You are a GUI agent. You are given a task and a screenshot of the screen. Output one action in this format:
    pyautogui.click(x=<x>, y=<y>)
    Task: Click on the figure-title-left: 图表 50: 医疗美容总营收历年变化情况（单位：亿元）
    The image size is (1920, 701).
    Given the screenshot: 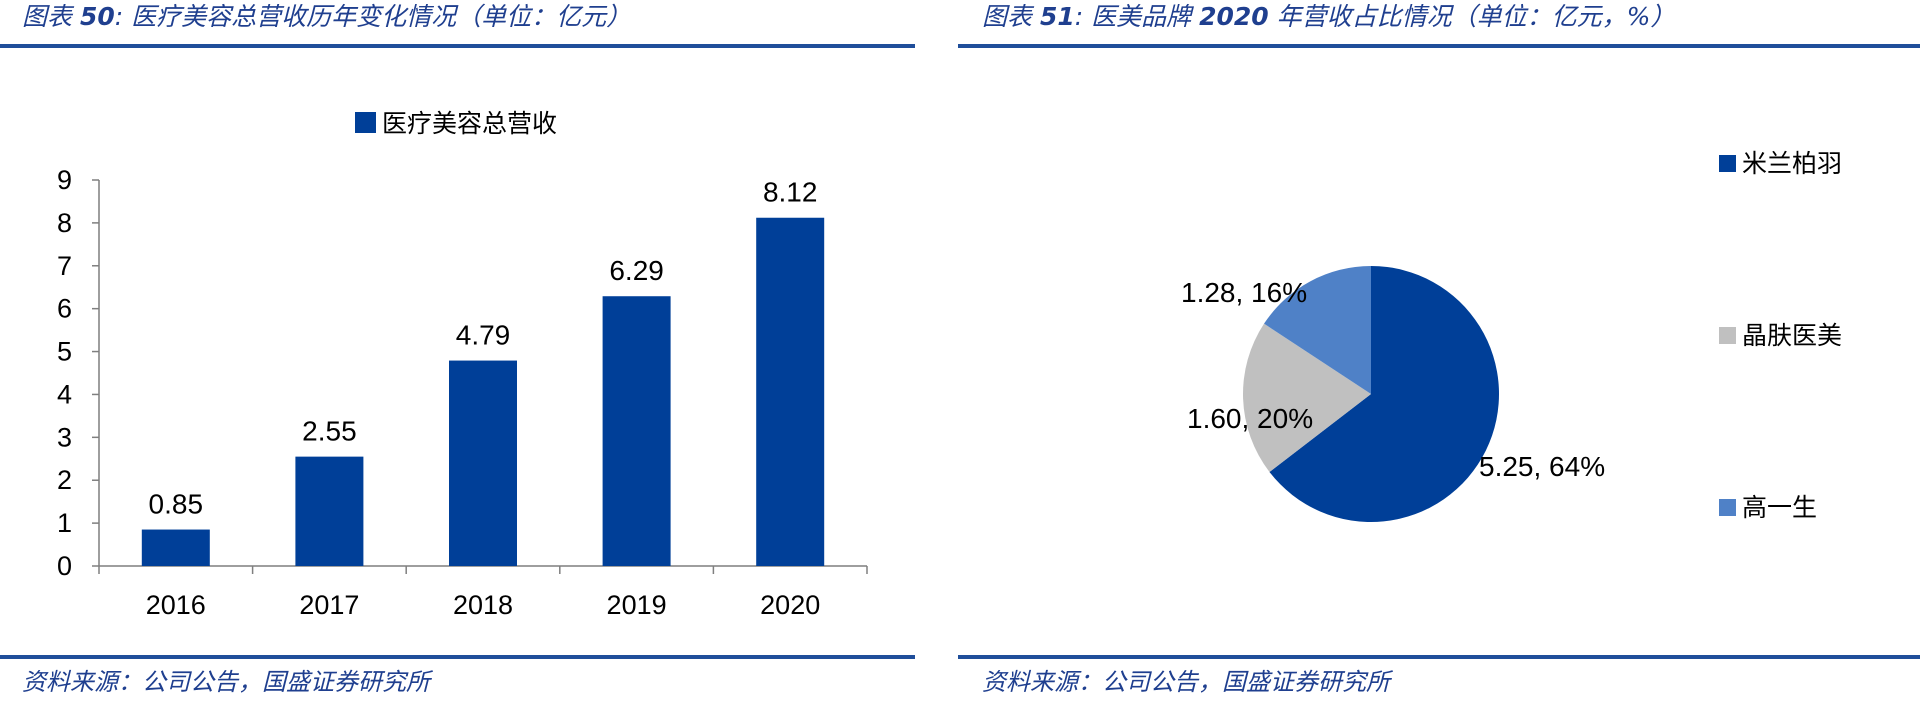 What is the action you would take?
    pyautogui.click(x=468, y=22)
    